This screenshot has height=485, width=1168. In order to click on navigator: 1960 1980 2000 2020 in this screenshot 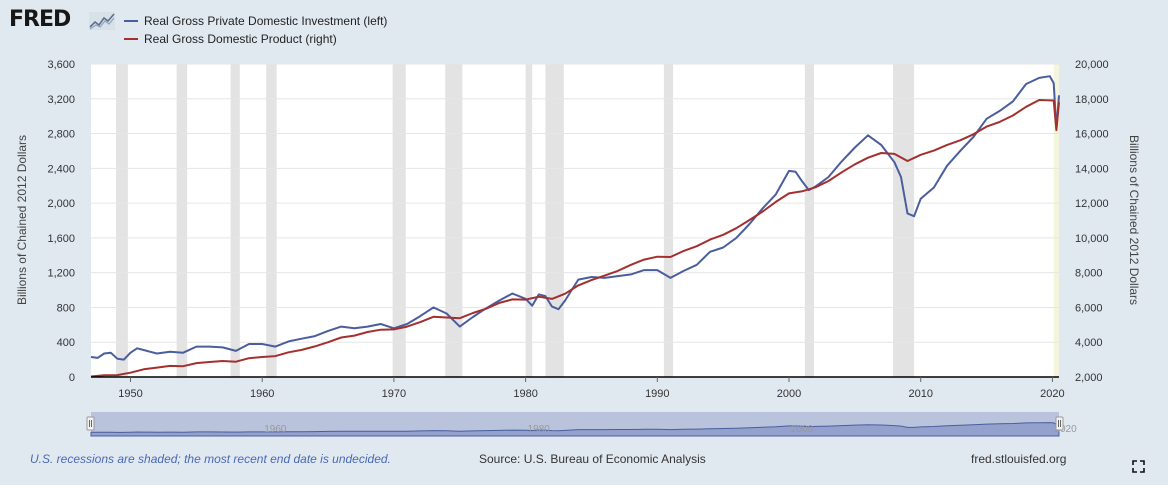, I will do `click(581, 424)`.